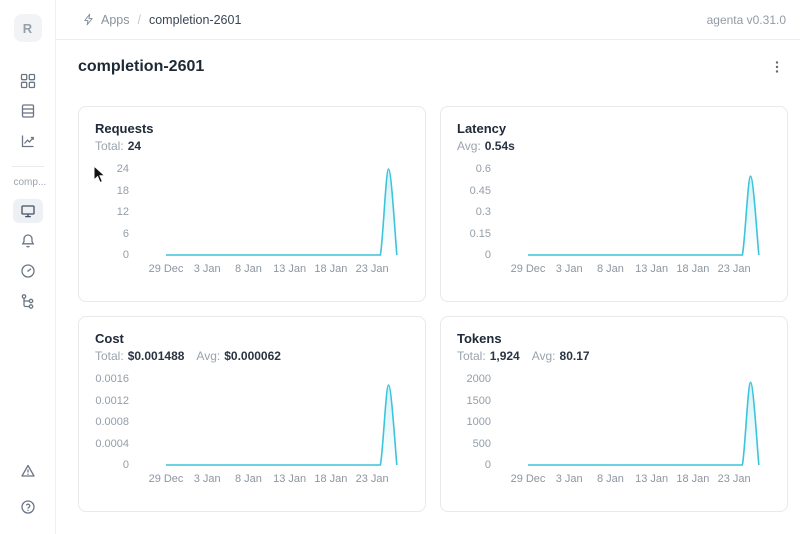 Image resolution: width=800 pixels, height=534 pixels. I want to click on chart-trend-icon, so click(28, 141).